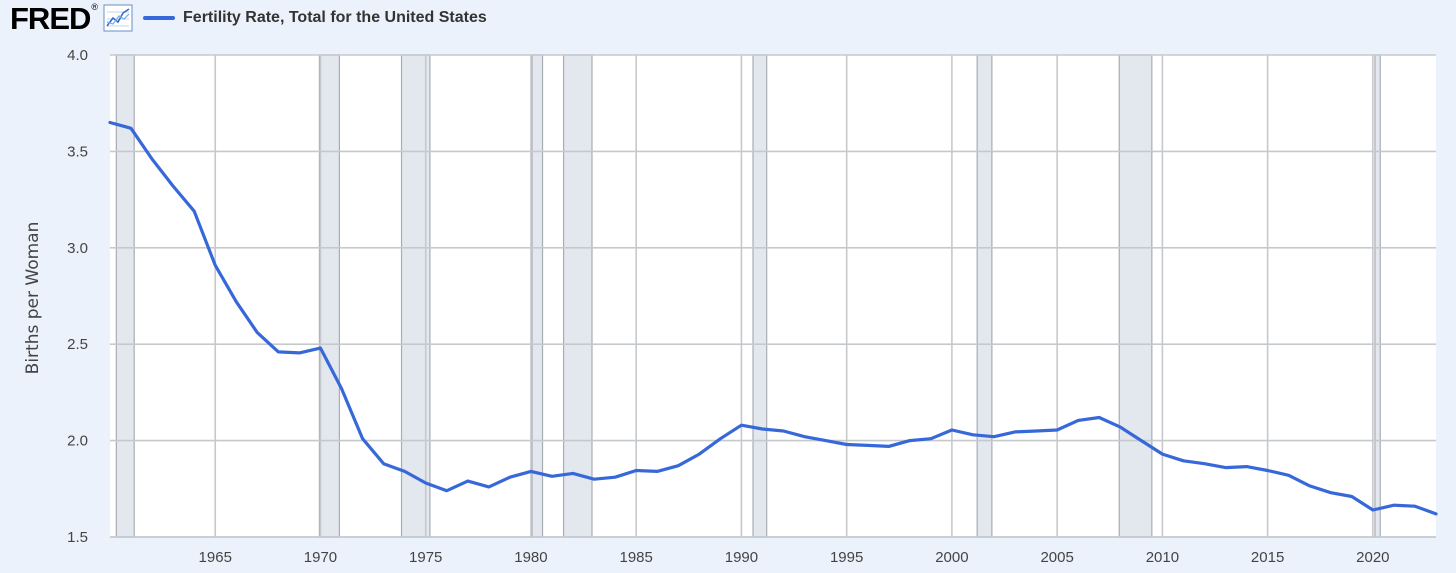  What do you see at coordinates (77, 151) in the screenshot?
I see `y-tick-label: 3.5` at bounding box center [77, 151].